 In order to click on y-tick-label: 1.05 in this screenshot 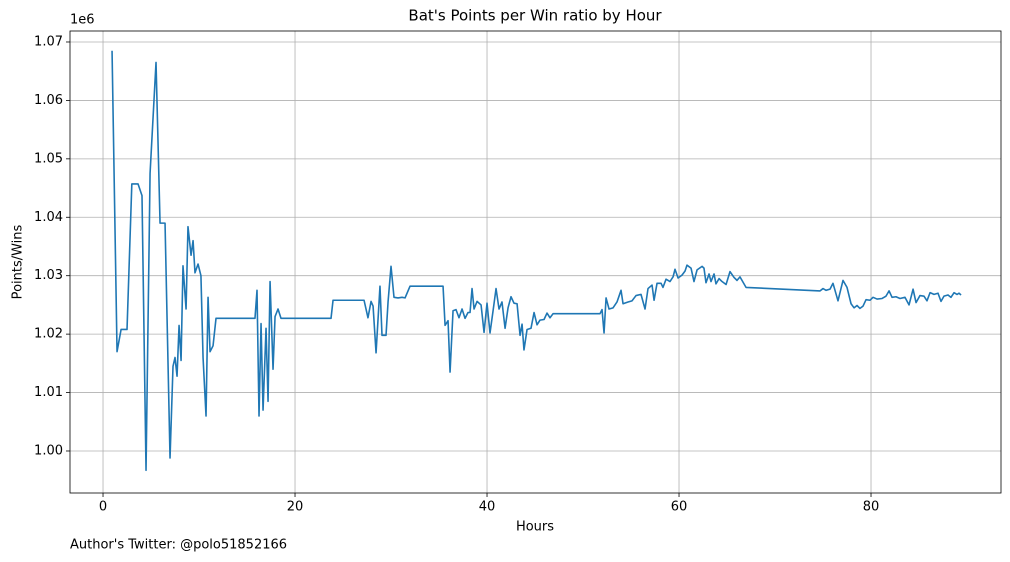, I will do `click(48, 158)`.